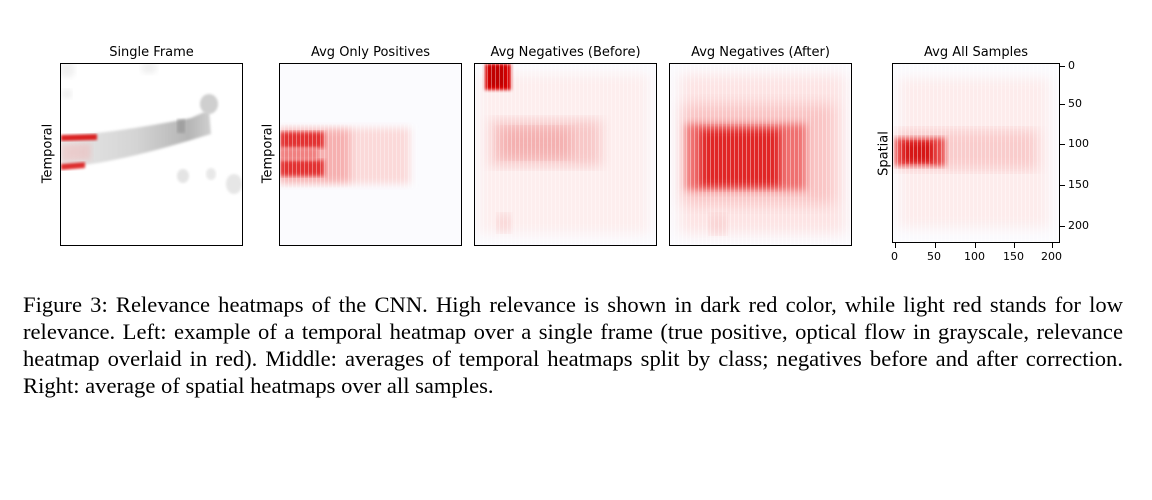 The width and height of the screenshot is (1152, 500). What do you see at coordinates (884, 153) in the screenshot?
I see `y-axis-label-spatial: Spatial` at bounding box center [884, 153].